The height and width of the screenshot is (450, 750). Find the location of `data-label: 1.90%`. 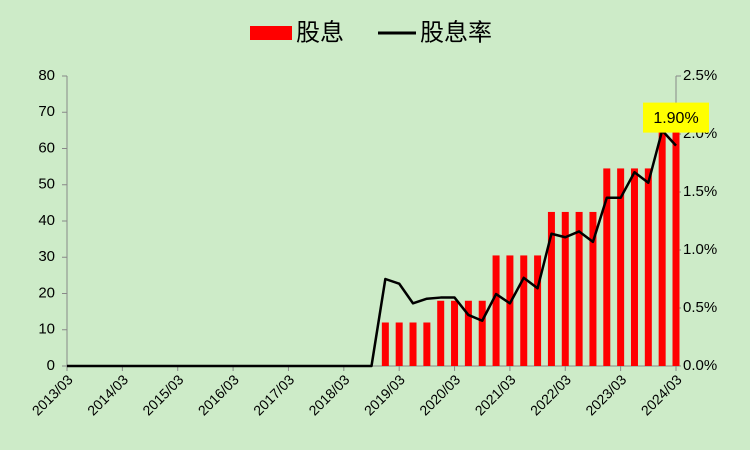

data-label: 1.90% is located at coordinates (675, 118).